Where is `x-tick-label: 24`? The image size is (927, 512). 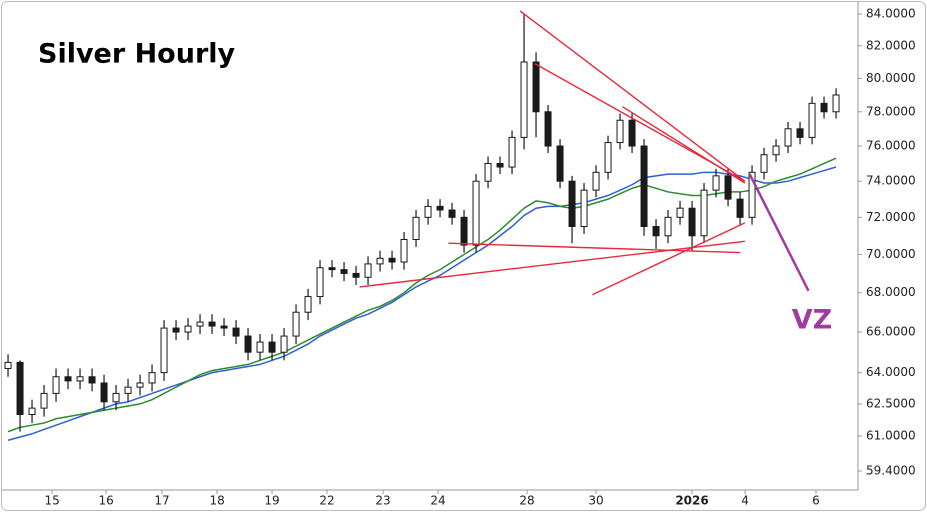
x-tick-label: 24 is located at coordinates (437, 501).